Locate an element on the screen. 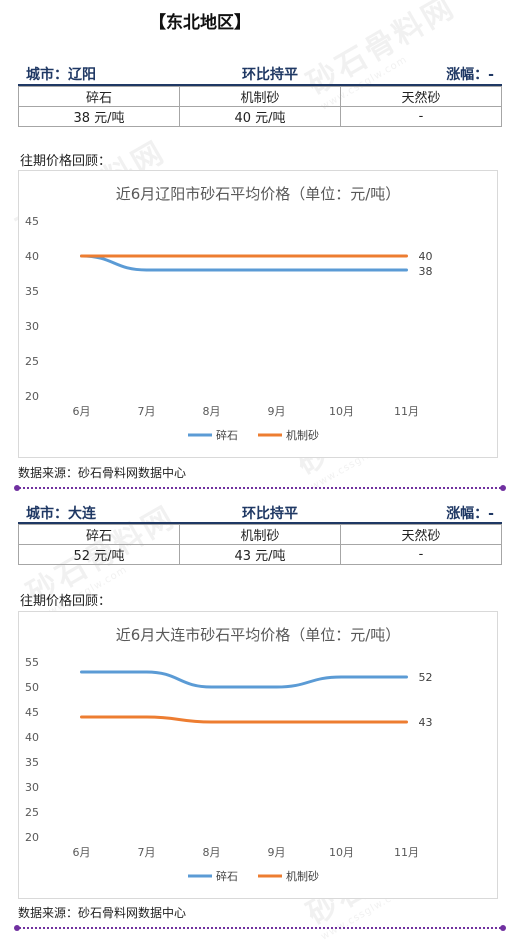  table-row: 38 元/吨 40 元/吨 - is located at coordinates (260, 116).